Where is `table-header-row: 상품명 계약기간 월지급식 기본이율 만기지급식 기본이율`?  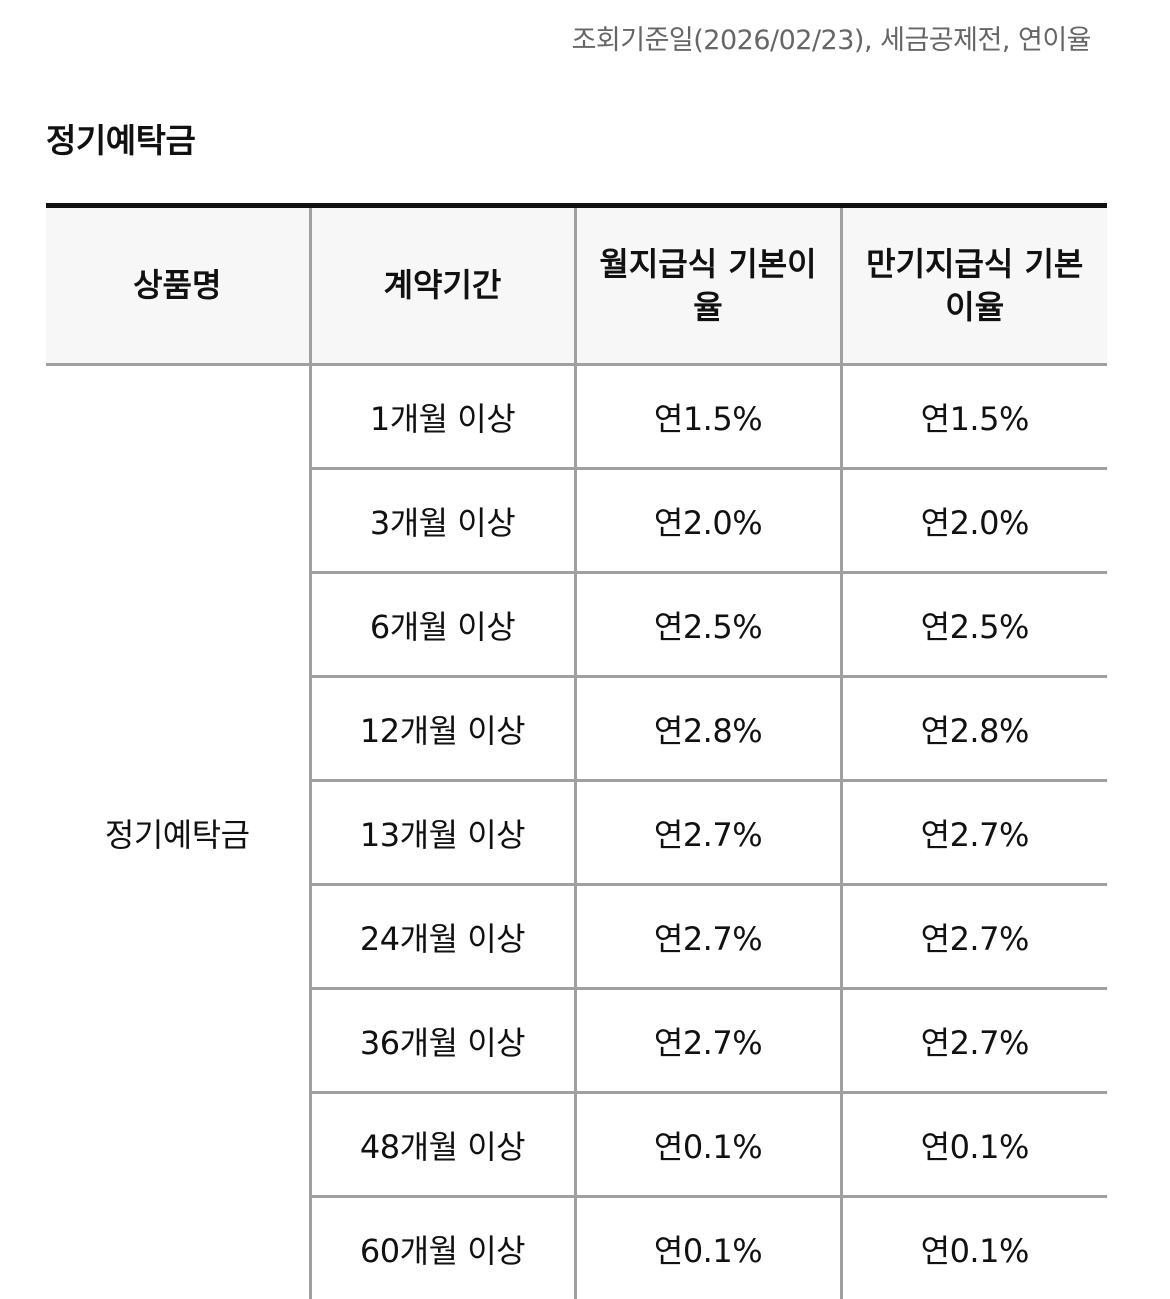
table-header-row: 상품명 계약기간 월지급식 기본이율 만기지급식 기본이율 is located at coordinates (576, 285).